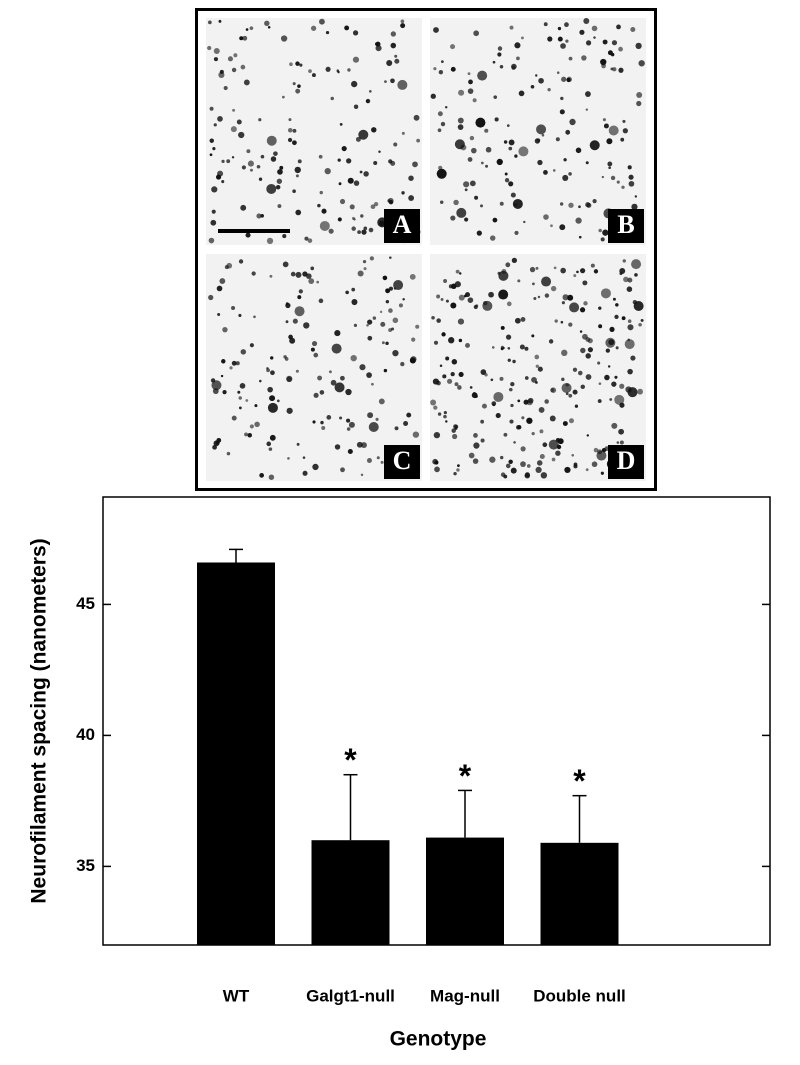  Describe the element at coordinates (465, 776) in the screenshot. I see `significance-marker: *` at that location.